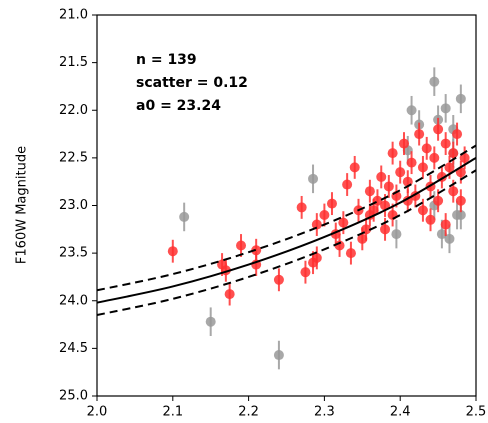 This screenshot has height=423, width=488. What do you see at coordinates (73, 15) in the screenshot?
I see `y-tick-label: 21.0` at bounding box center [73, 15].